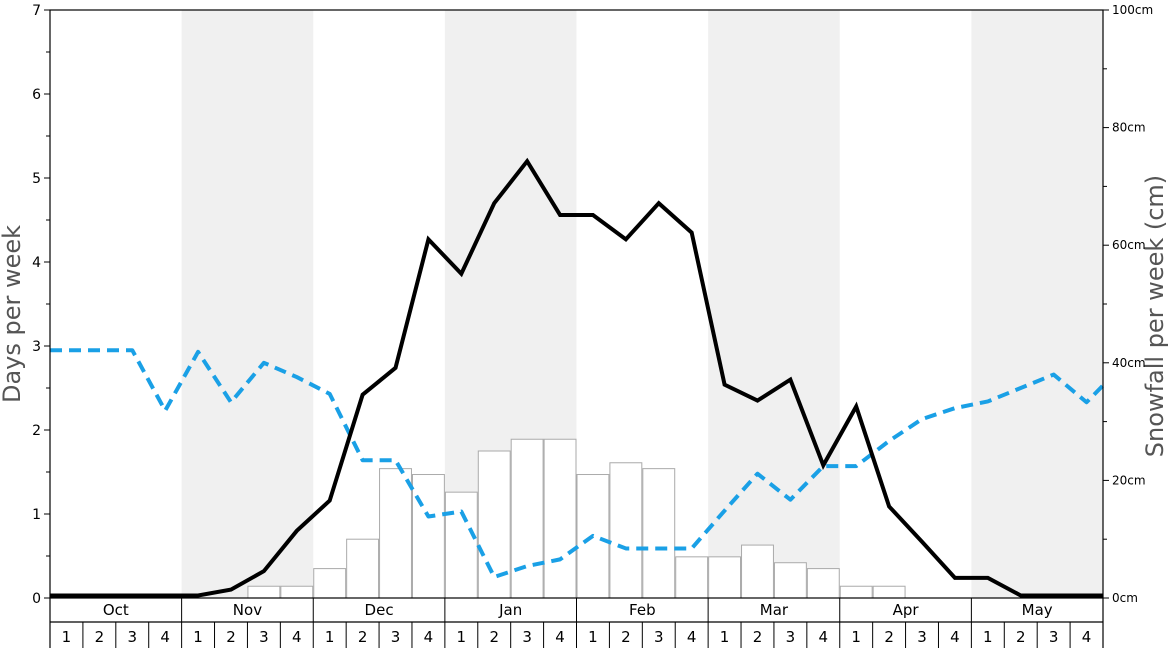  What do you see at coordinates (379, 610) in the screenshot?
I see `month-label-dec: Dec` at bounding box center [379, 610].